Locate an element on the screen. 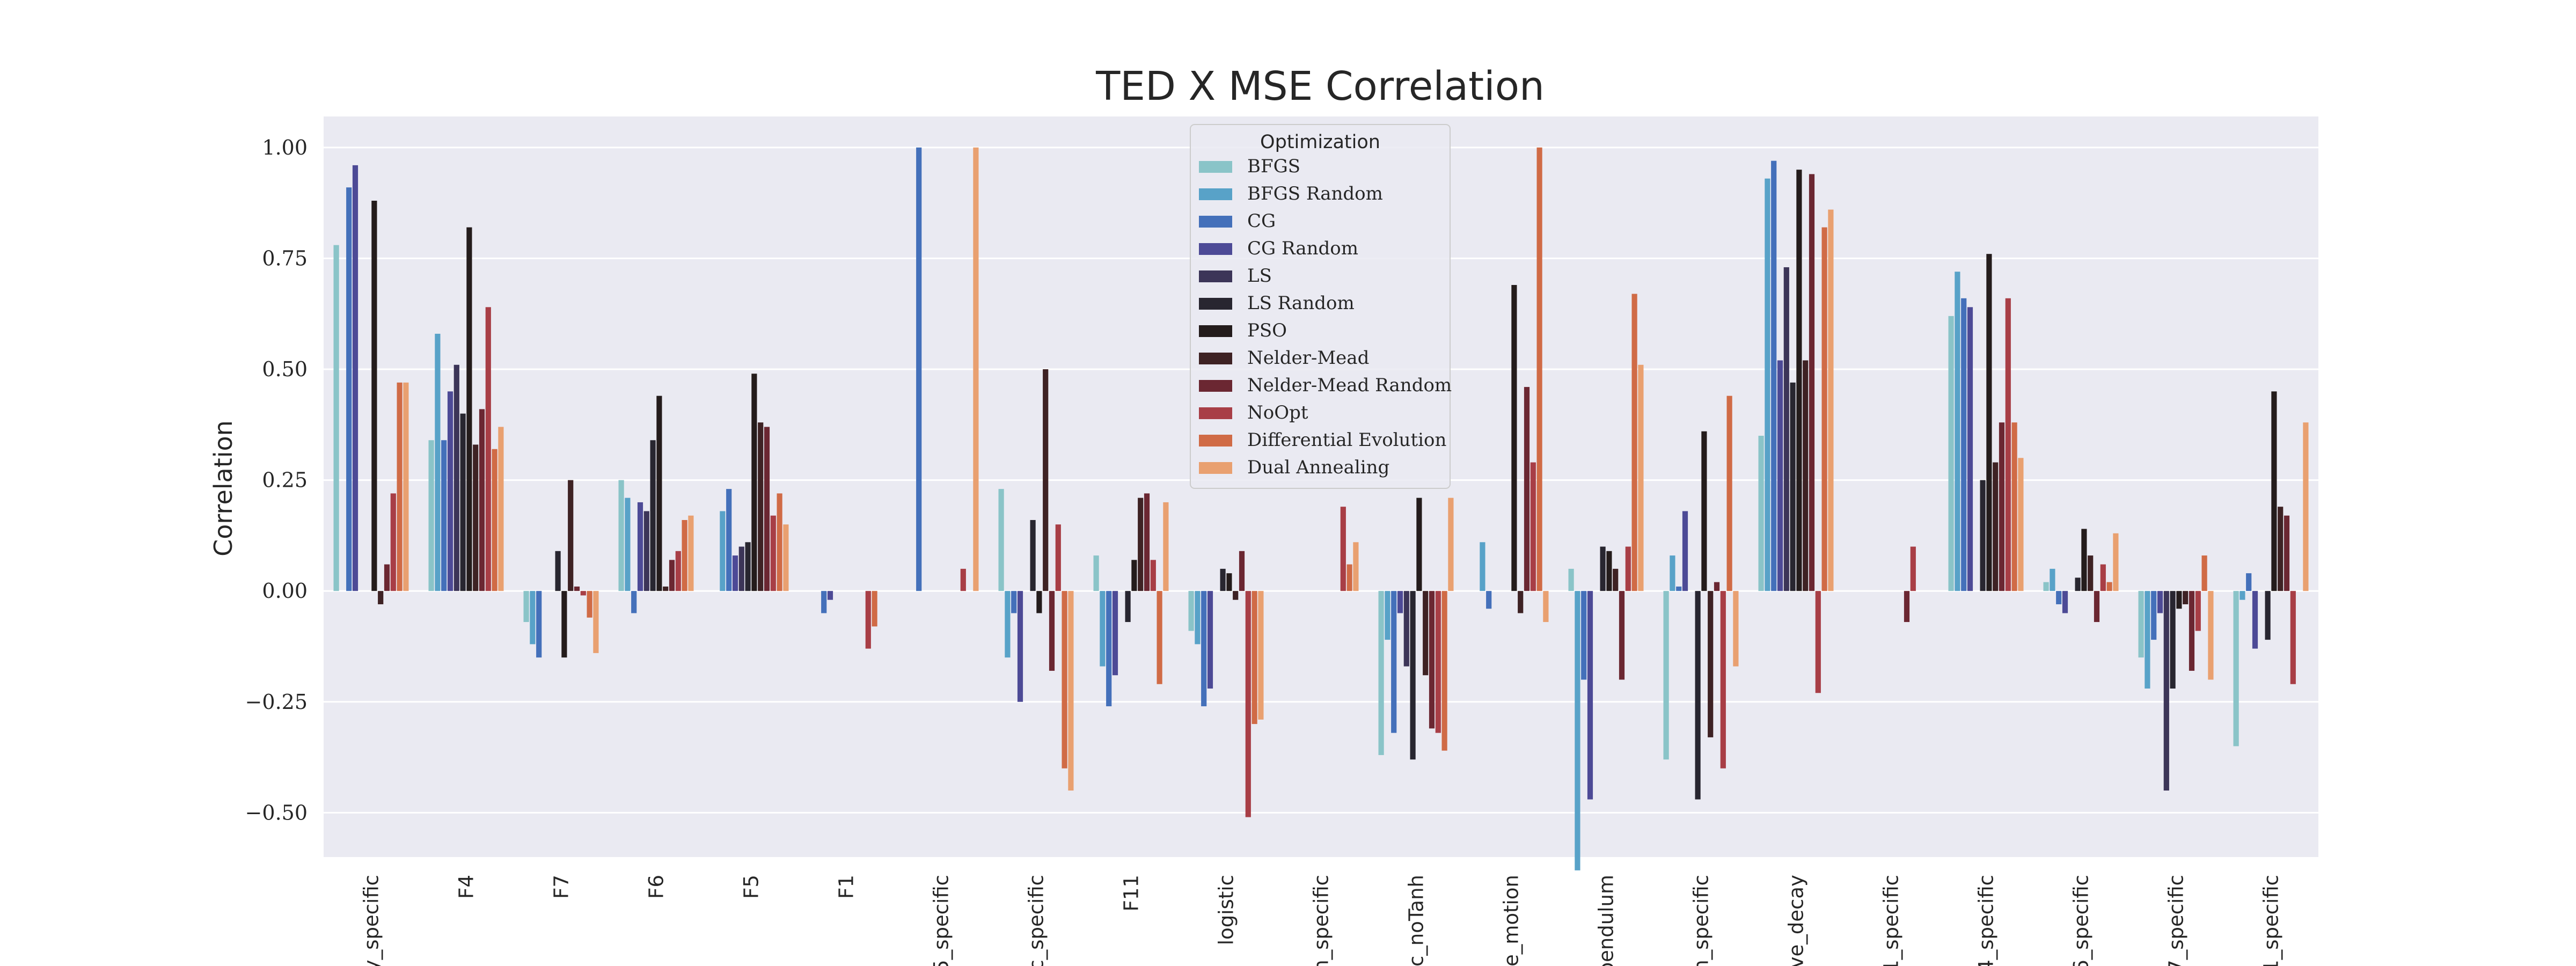 Image resolution: width=2576 pixels, height=966 pixels. legend-entry: NoOpt is located at coordinates (1277, 412).